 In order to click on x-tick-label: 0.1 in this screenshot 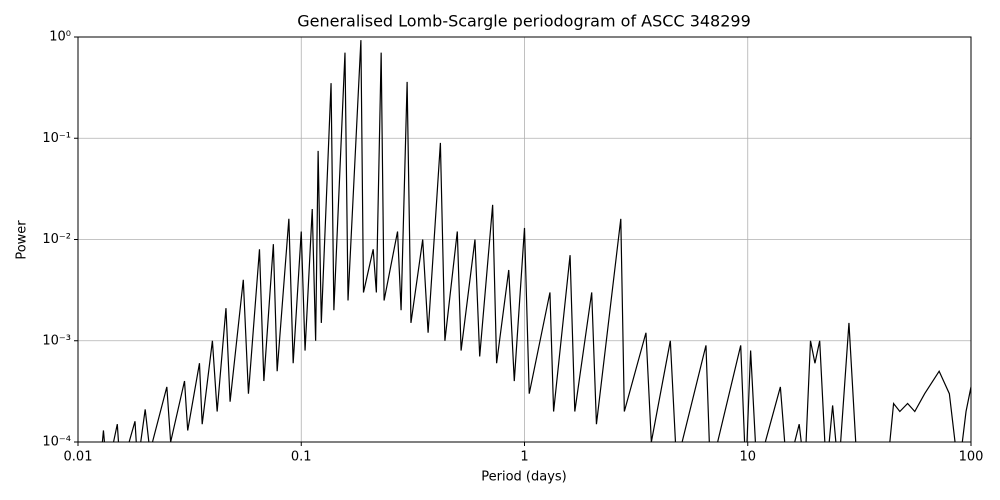, I will do `click(301, 457)`.